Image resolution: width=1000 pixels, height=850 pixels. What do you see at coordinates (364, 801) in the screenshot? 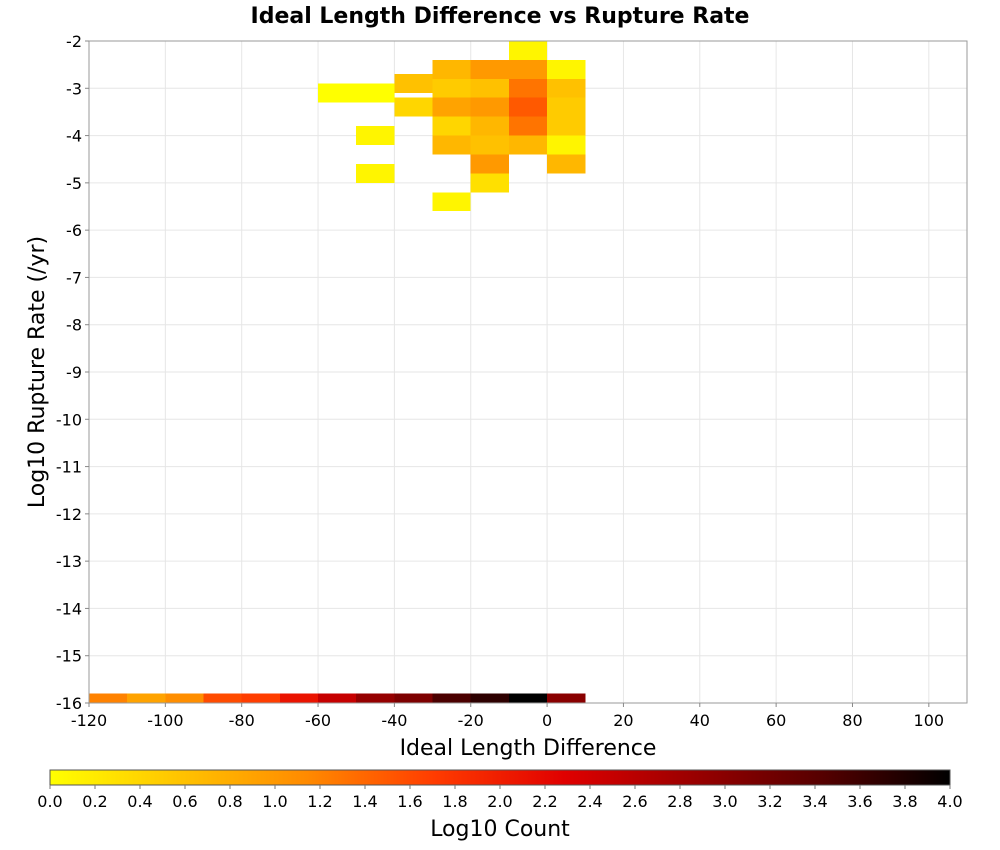
I see `colorbar-tick-label: 1.4` at bounding box center [364, 801].